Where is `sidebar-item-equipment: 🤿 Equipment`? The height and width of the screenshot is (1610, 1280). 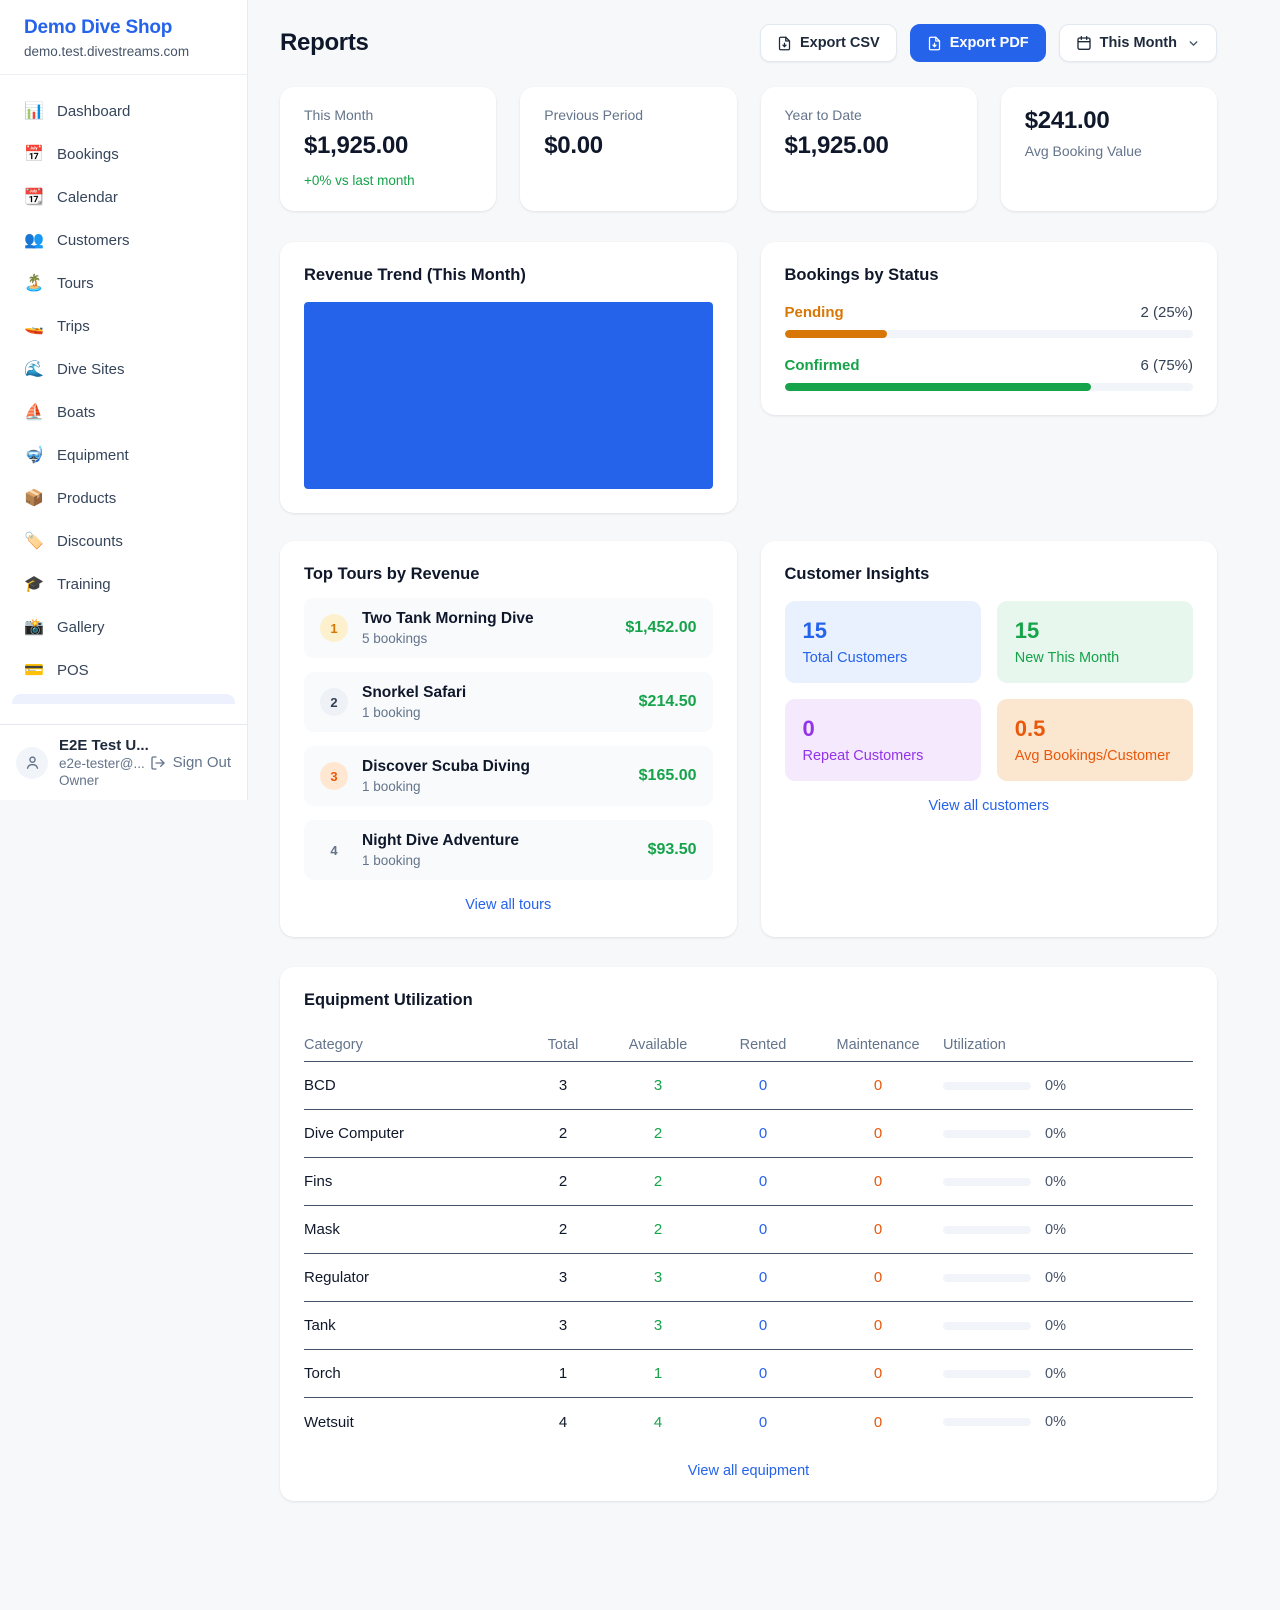
sidebar-item-equipment: 🤿 Equipment is located at coordinates (123, 455).